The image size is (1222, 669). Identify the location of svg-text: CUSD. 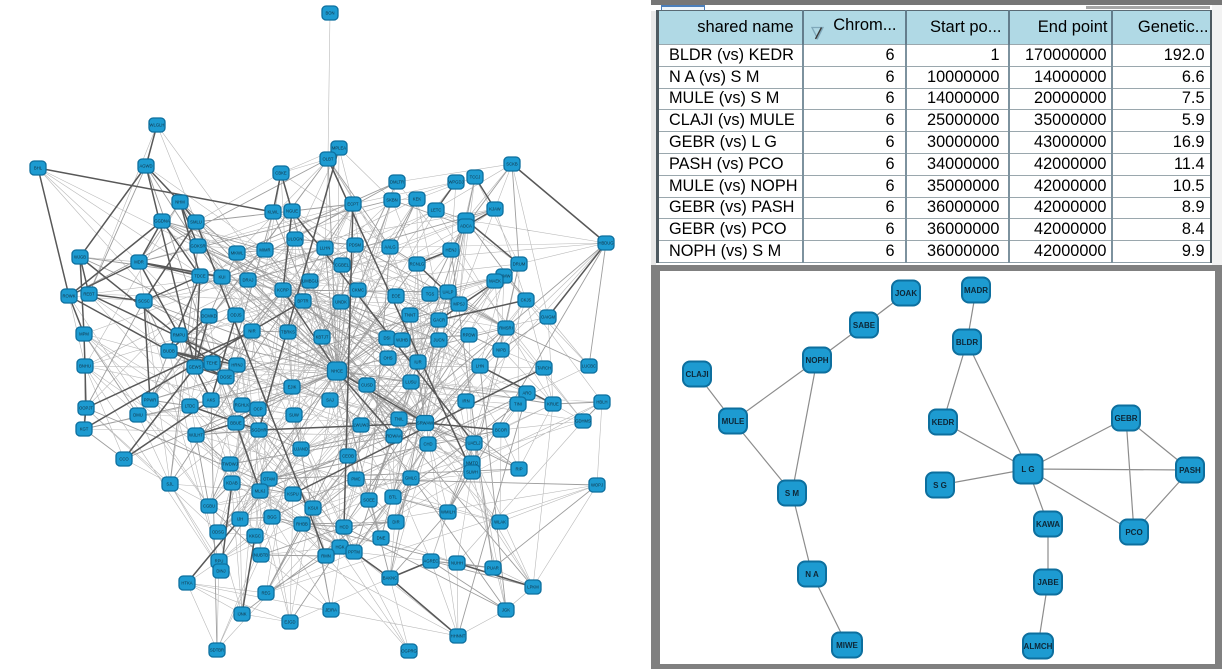
(367, 385).